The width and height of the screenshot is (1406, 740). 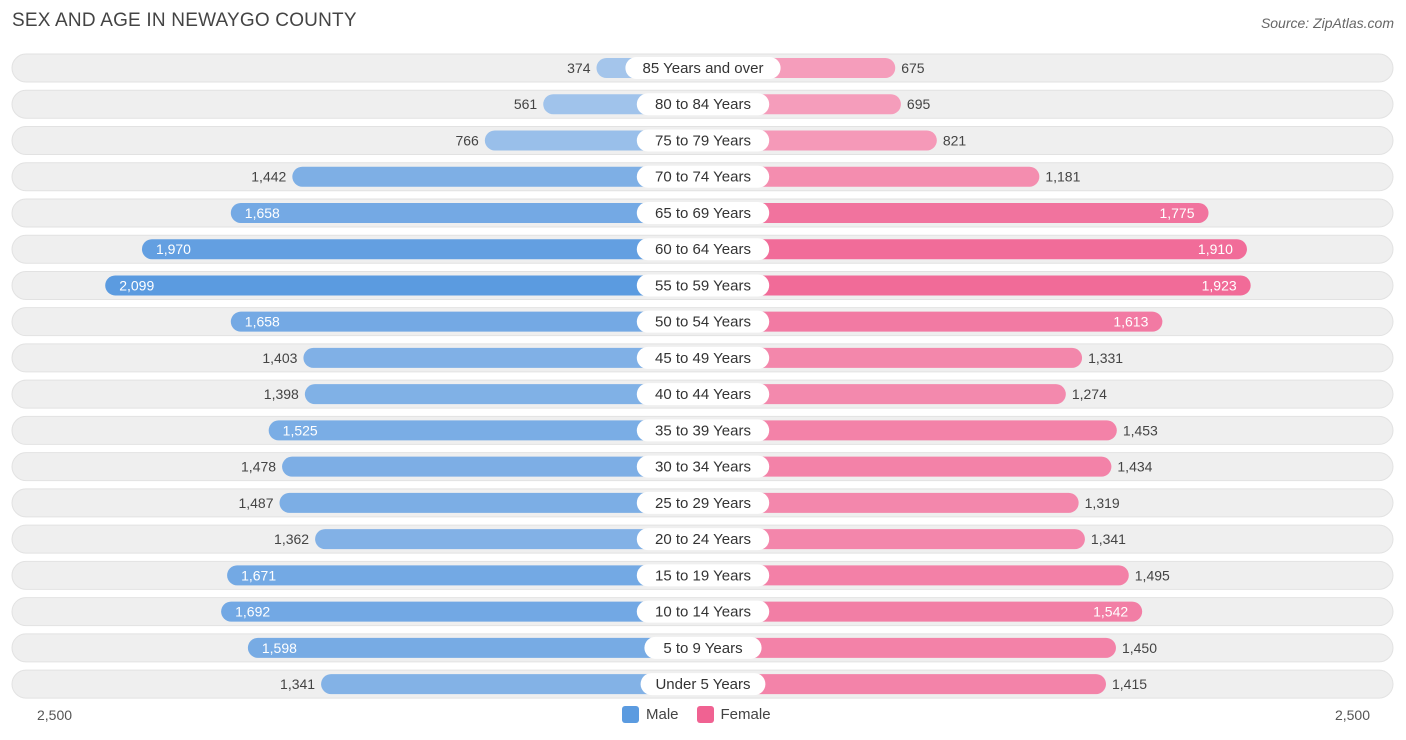 I want to click on female-value-label: 1,613, so click(x=1130, y=322).